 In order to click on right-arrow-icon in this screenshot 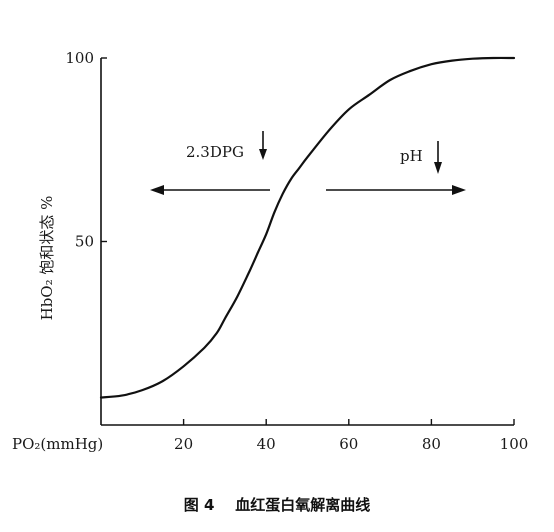, I will do `click(396, 190)`.